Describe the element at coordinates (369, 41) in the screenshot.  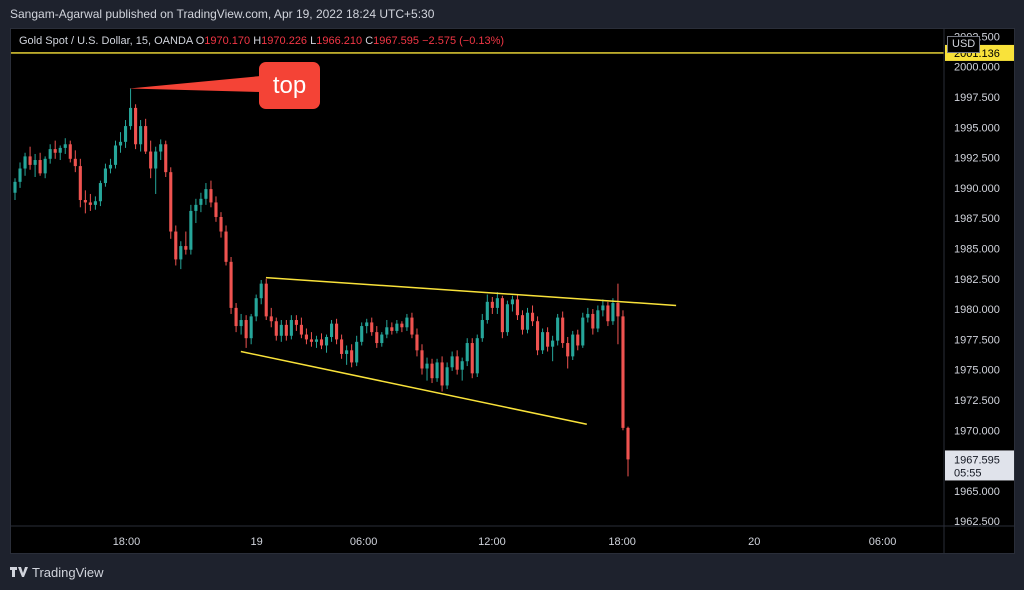
I see `close-label: C` at that location.